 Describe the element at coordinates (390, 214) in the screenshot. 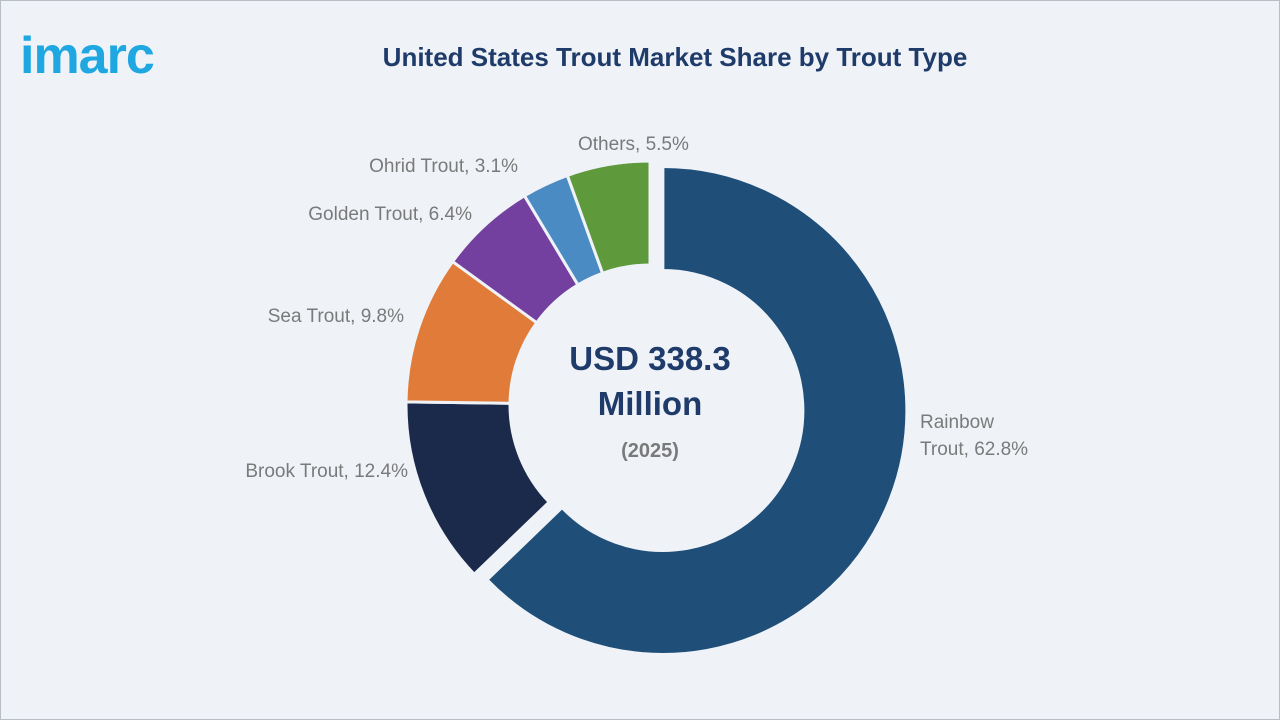

I see `slice-label-golden-trout: Golden Trout, 6.4%` at that location.